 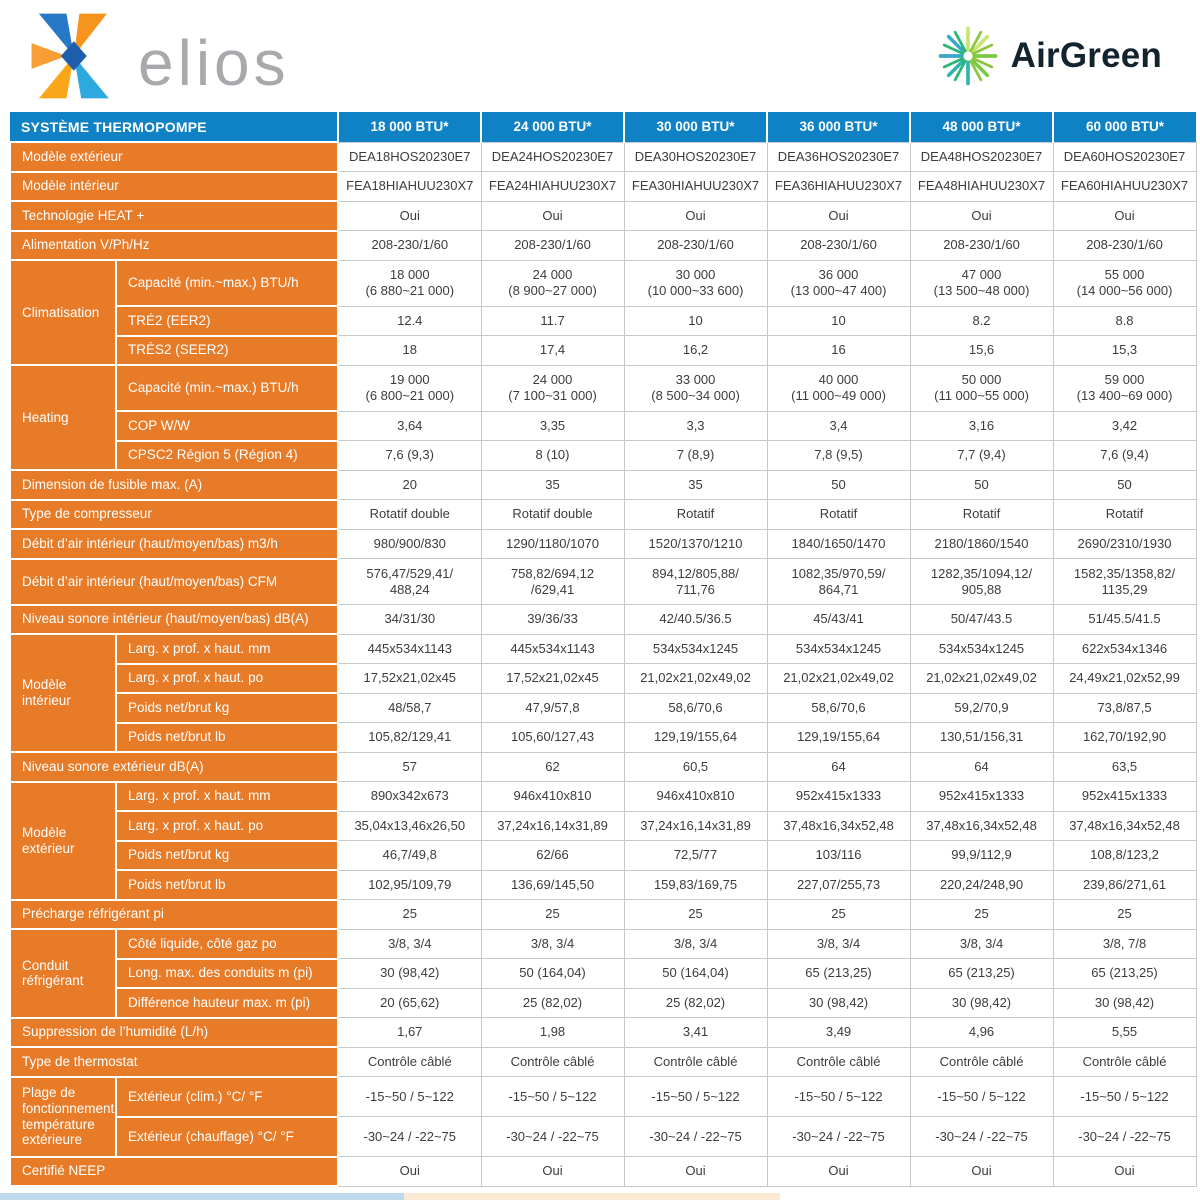 What do you see at coordinates (552, 283) in the screenshot?
I see `spec-value: 24 000 (8 900~27 000)` at bounding box center [552, 283].